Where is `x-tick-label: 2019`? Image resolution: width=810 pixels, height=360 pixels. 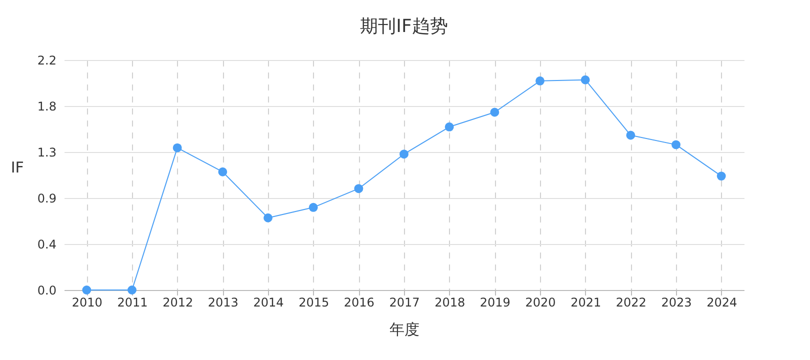 x-tick-label: 2019 is located at coordinates (495, 303).